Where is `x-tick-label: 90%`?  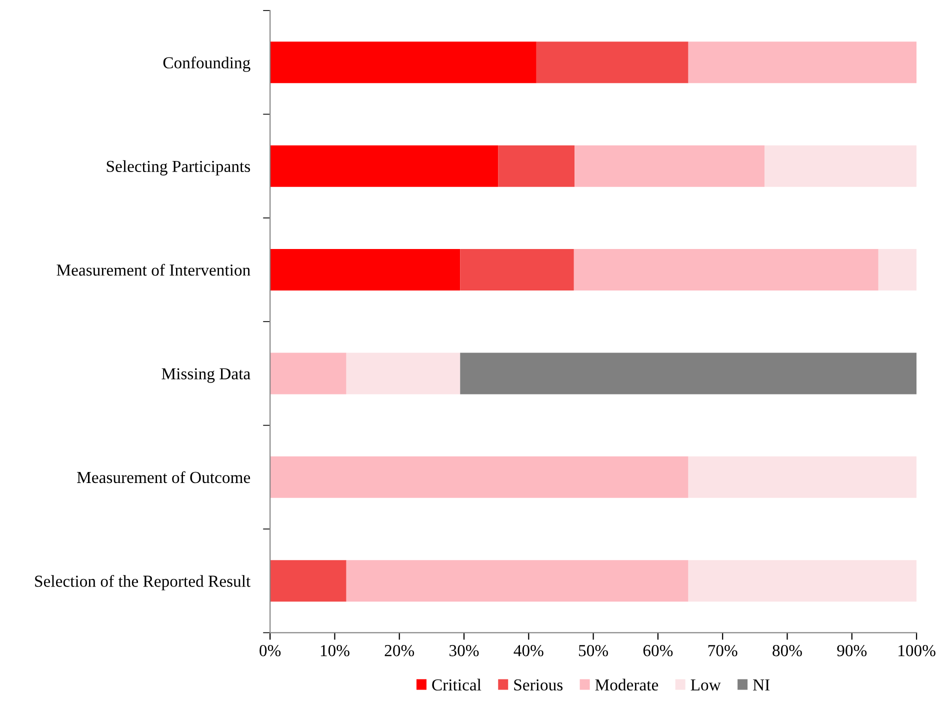
x-tick-label: 90% is located at coordinates (852, 650).